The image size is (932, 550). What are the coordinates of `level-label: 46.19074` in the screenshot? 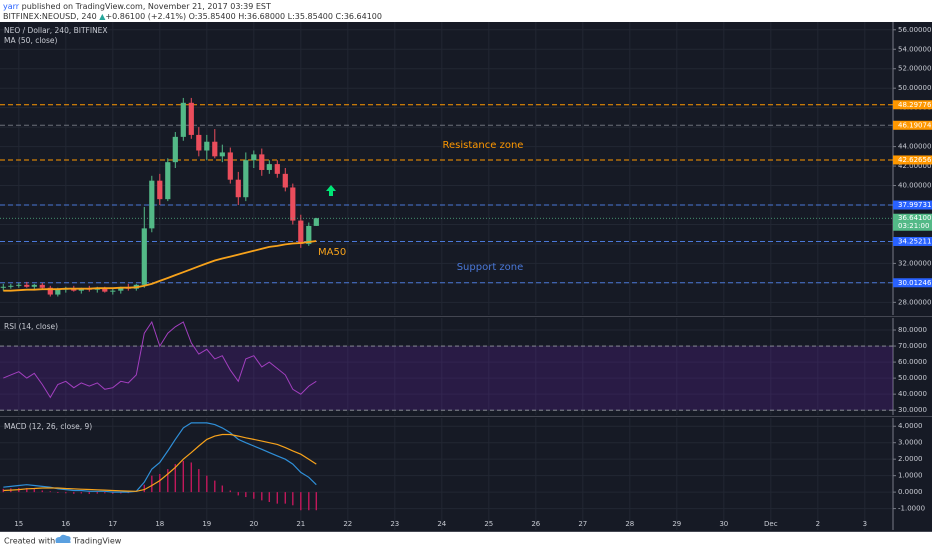 It's located at (915, 125).